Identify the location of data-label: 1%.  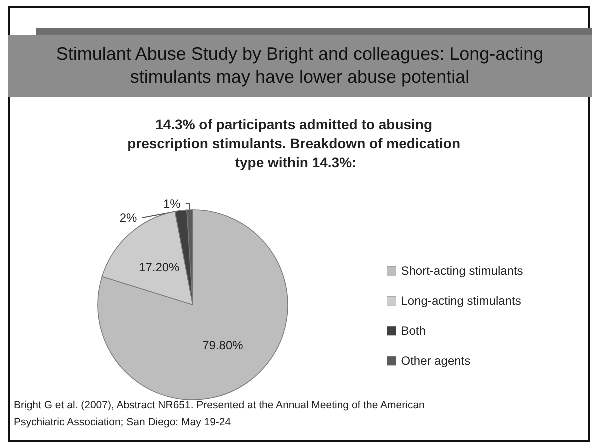
(172, 204).